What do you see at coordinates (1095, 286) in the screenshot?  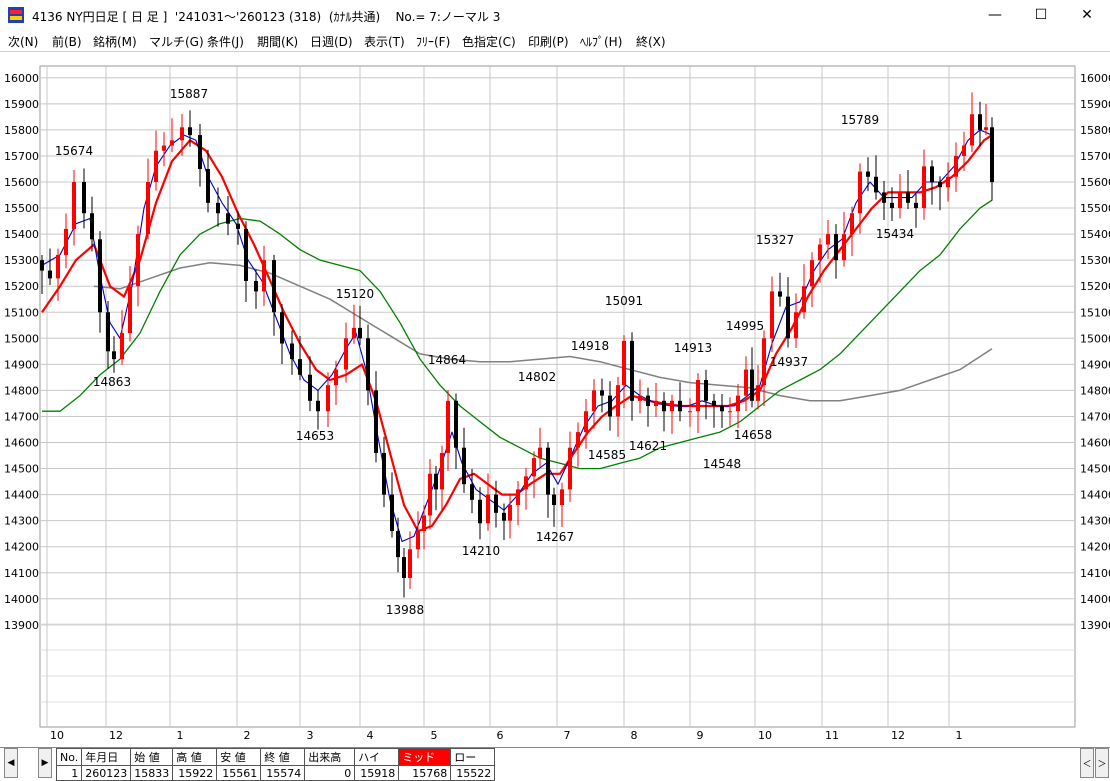 I see `y-tick-right: 15200` at bounding box center [1095, 286].